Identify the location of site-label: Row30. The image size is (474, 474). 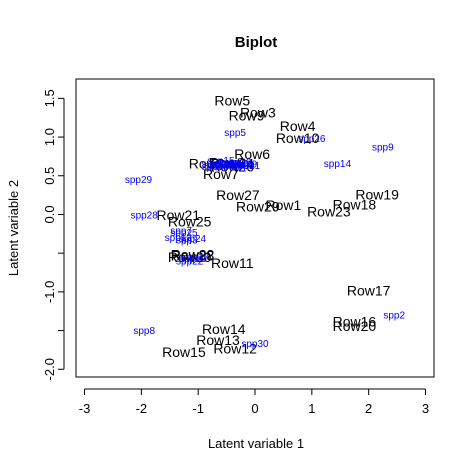
(190, 257).